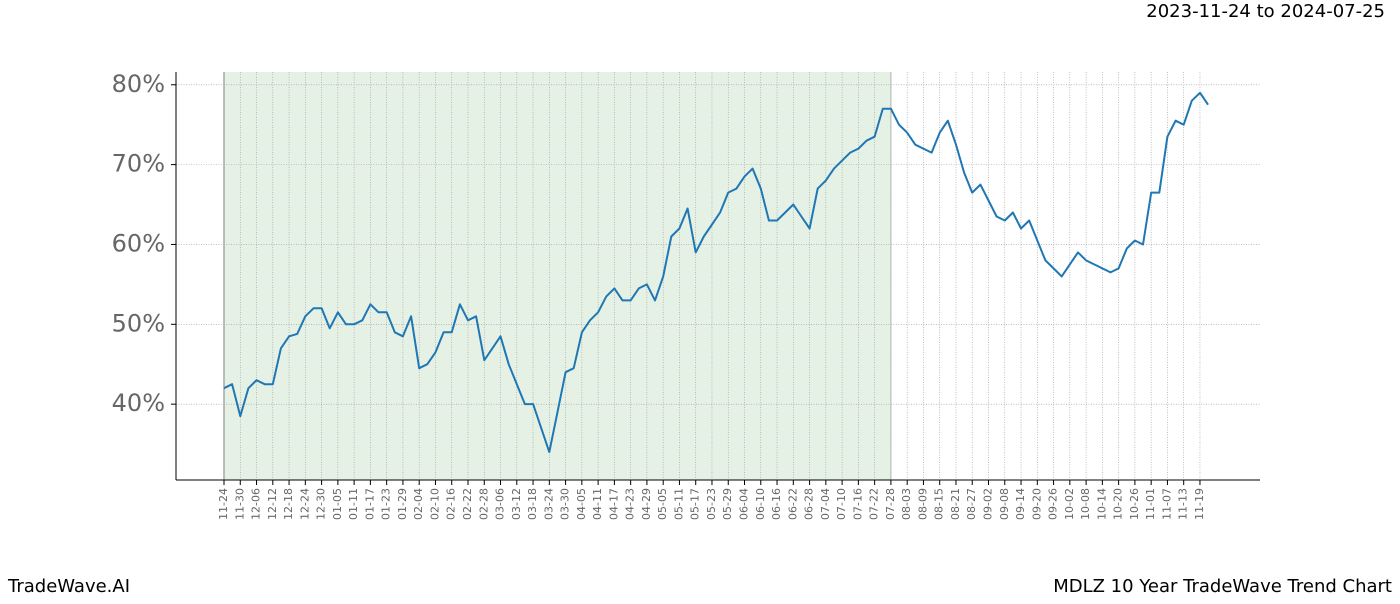 The height and width of the screenshot is (604, 1400). What do you see at coordinates (744, 504) in the screenshot?
I see `x-tick-label: 06-04` at bounding box center [744, 504].